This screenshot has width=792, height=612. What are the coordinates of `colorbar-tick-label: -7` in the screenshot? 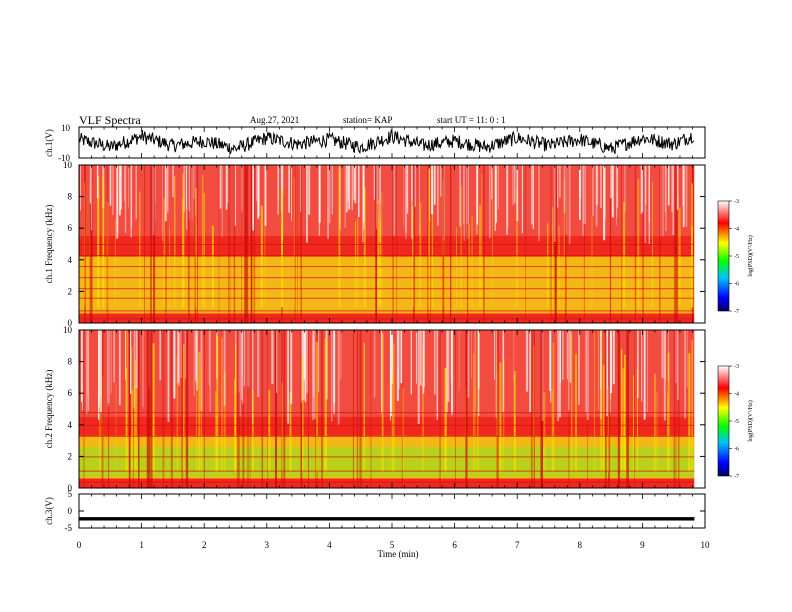 It's located at (736, 477).